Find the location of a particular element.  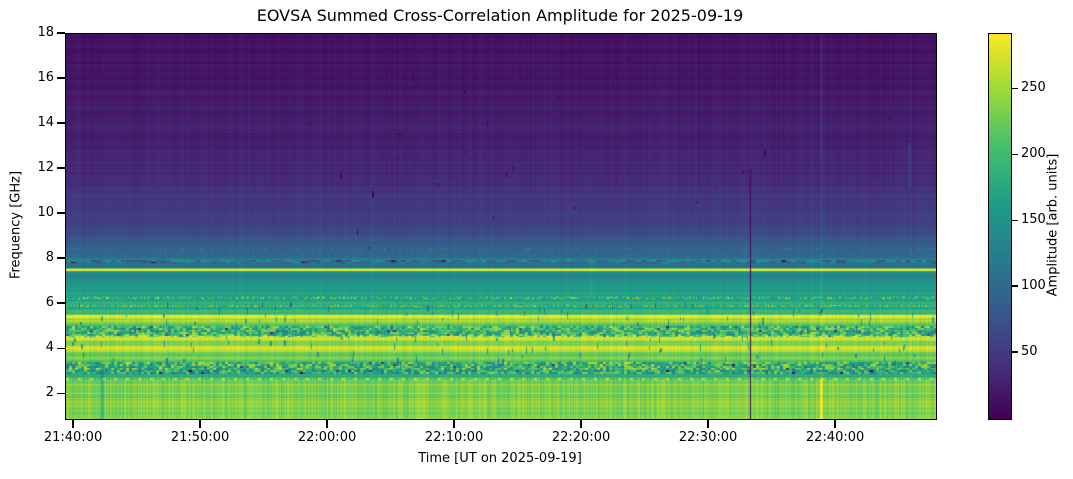

colorbar-tick-label: 100 is located at coordinates (1033, 286).